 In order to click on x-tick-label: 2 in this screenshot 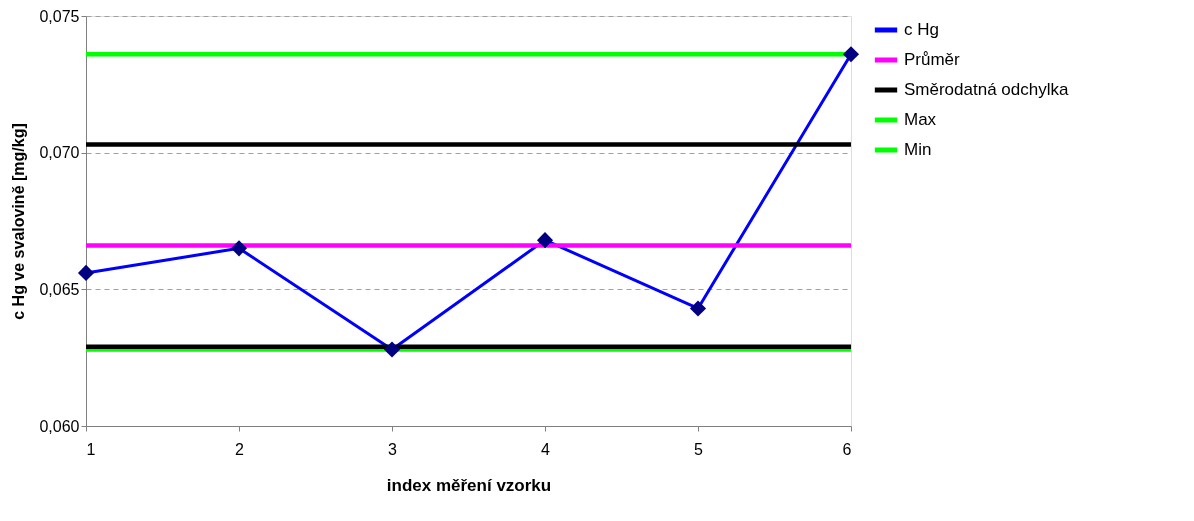, I will do `click(240, 449)`.